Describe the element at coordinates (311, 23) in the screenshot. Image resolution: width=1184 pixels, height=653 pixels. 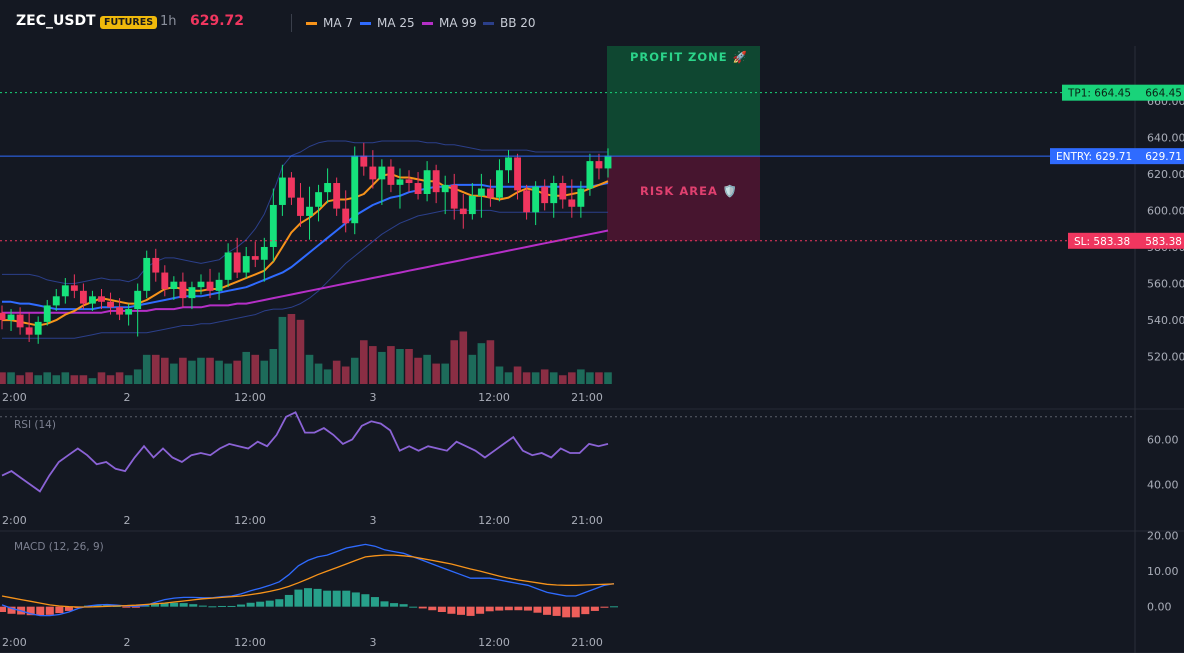
I see `legend-swatch-ma7` at that location.